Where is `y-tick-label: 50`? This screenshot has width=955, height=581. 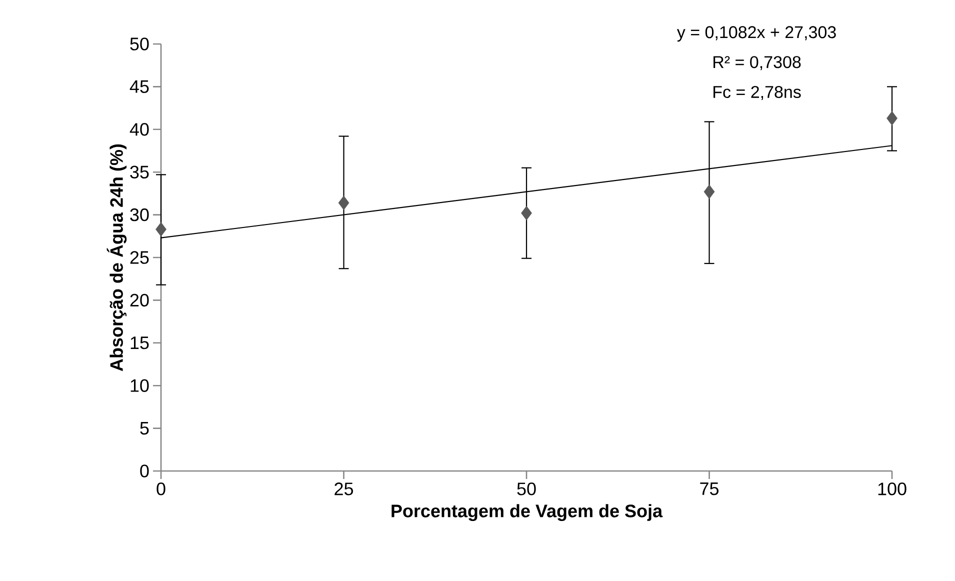
y-tick-label: 50 is located at coordinates (139, 44).